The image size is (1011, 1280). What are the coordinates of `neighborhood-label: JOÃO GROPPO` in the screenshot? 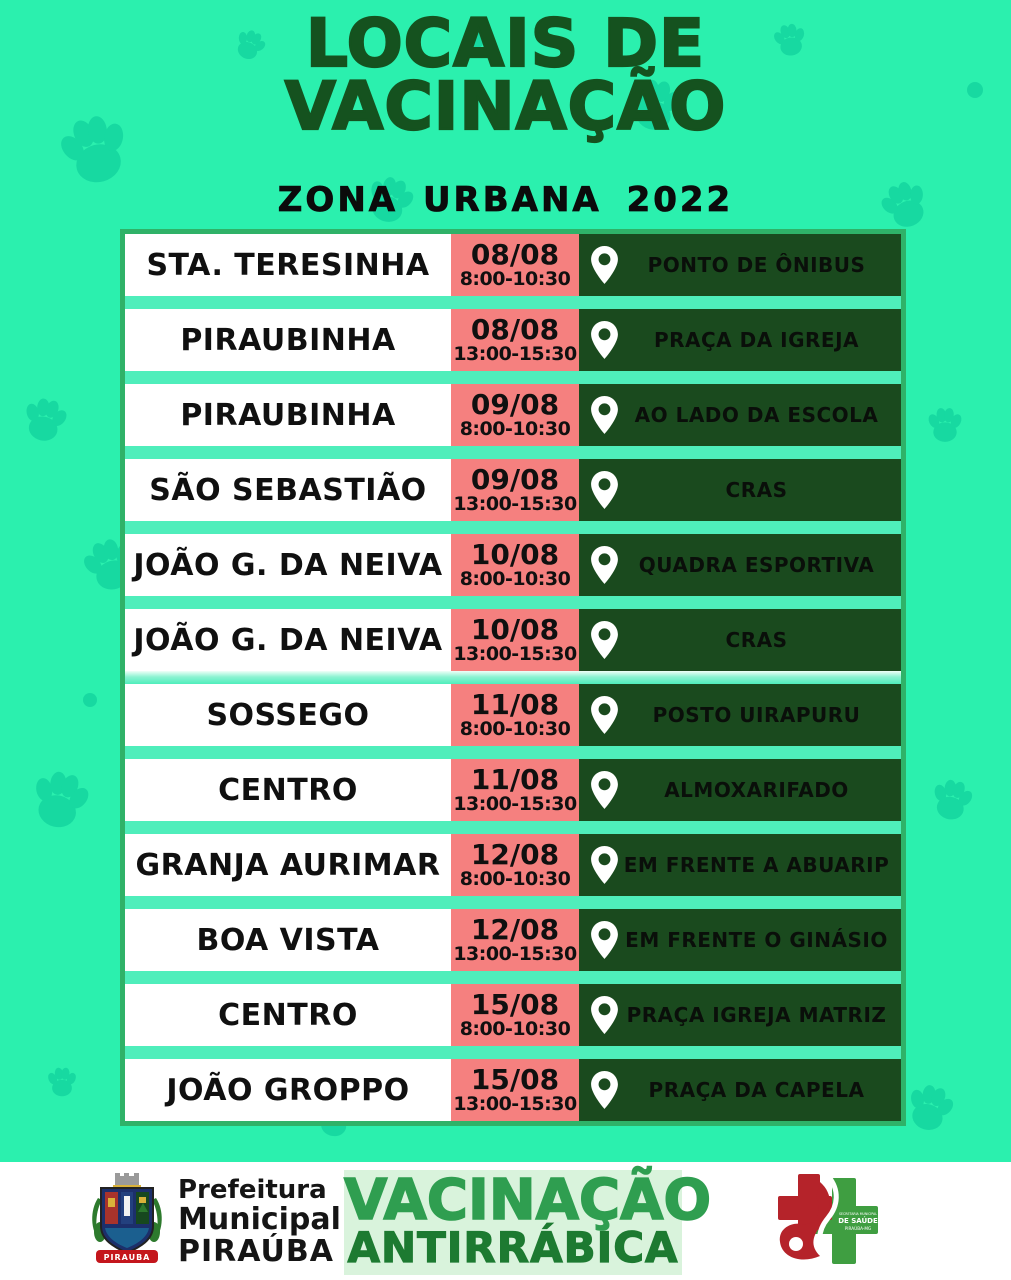 It's located at (288, 1090).